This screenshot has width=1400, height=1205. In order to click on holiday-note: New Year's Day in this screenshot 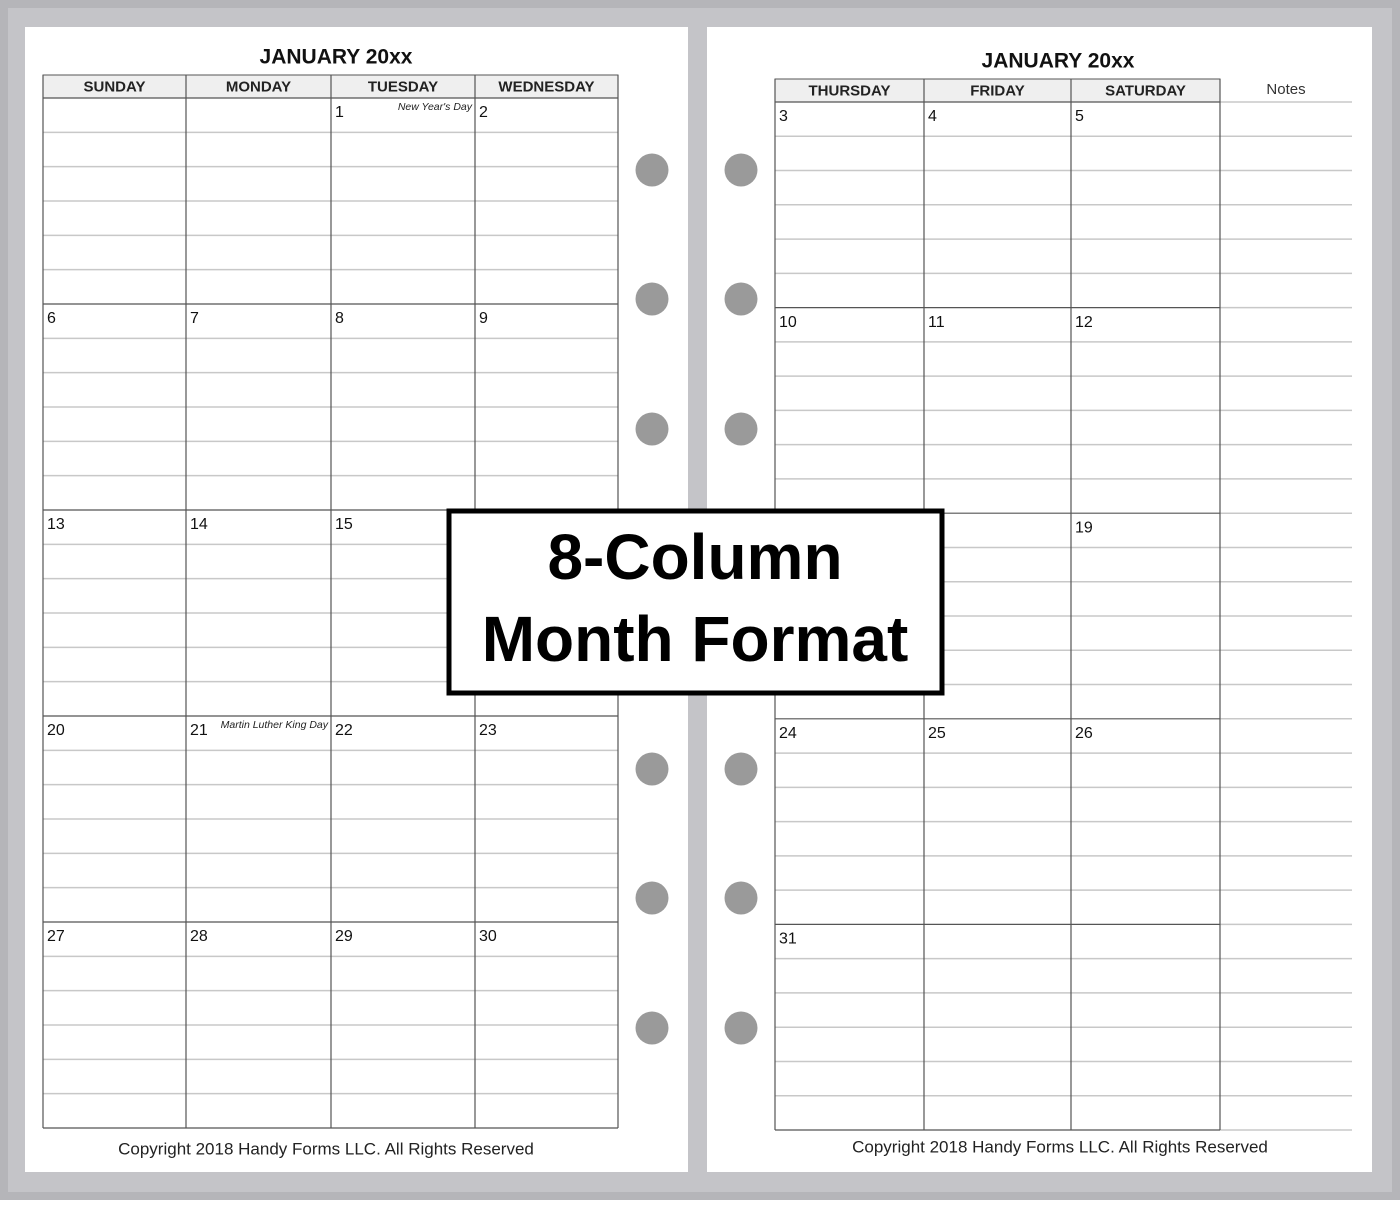, I will do `click(435, 107)`.